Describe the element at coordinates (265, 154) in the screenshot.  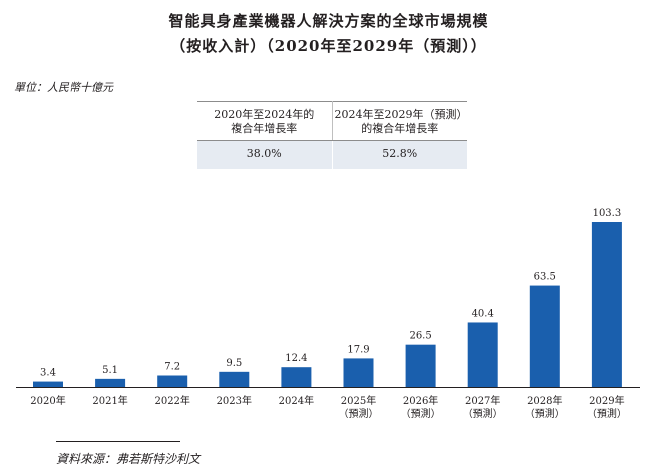
I see `cagr-value-historical: 38.0%` at that location.